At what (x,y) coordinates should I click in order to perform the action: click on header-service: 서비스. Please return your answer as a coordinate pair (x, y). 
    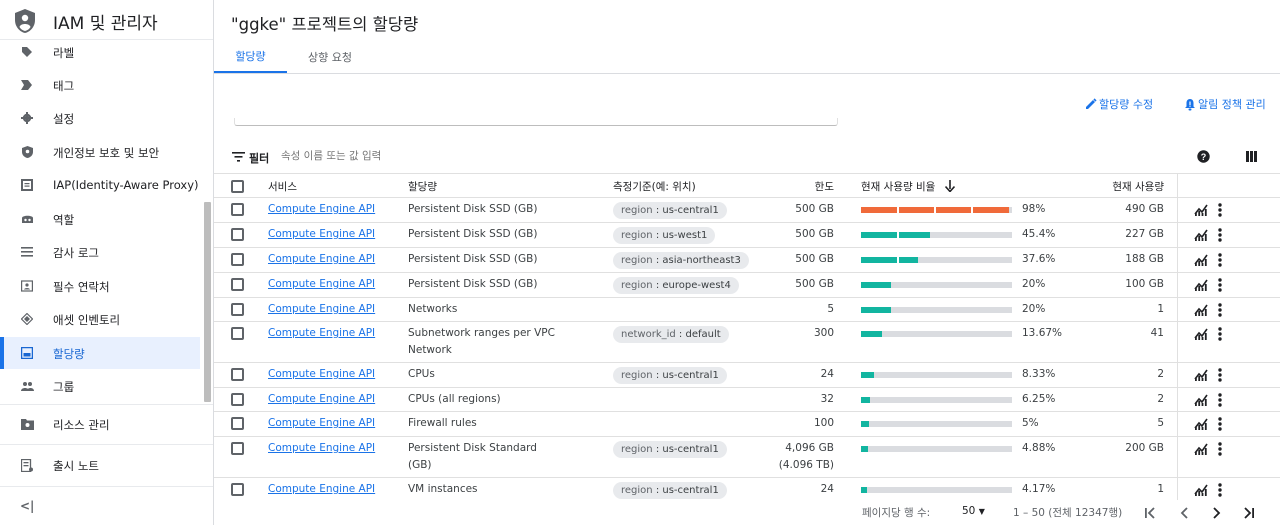
    Looking at the image, I should click on (282, 187).